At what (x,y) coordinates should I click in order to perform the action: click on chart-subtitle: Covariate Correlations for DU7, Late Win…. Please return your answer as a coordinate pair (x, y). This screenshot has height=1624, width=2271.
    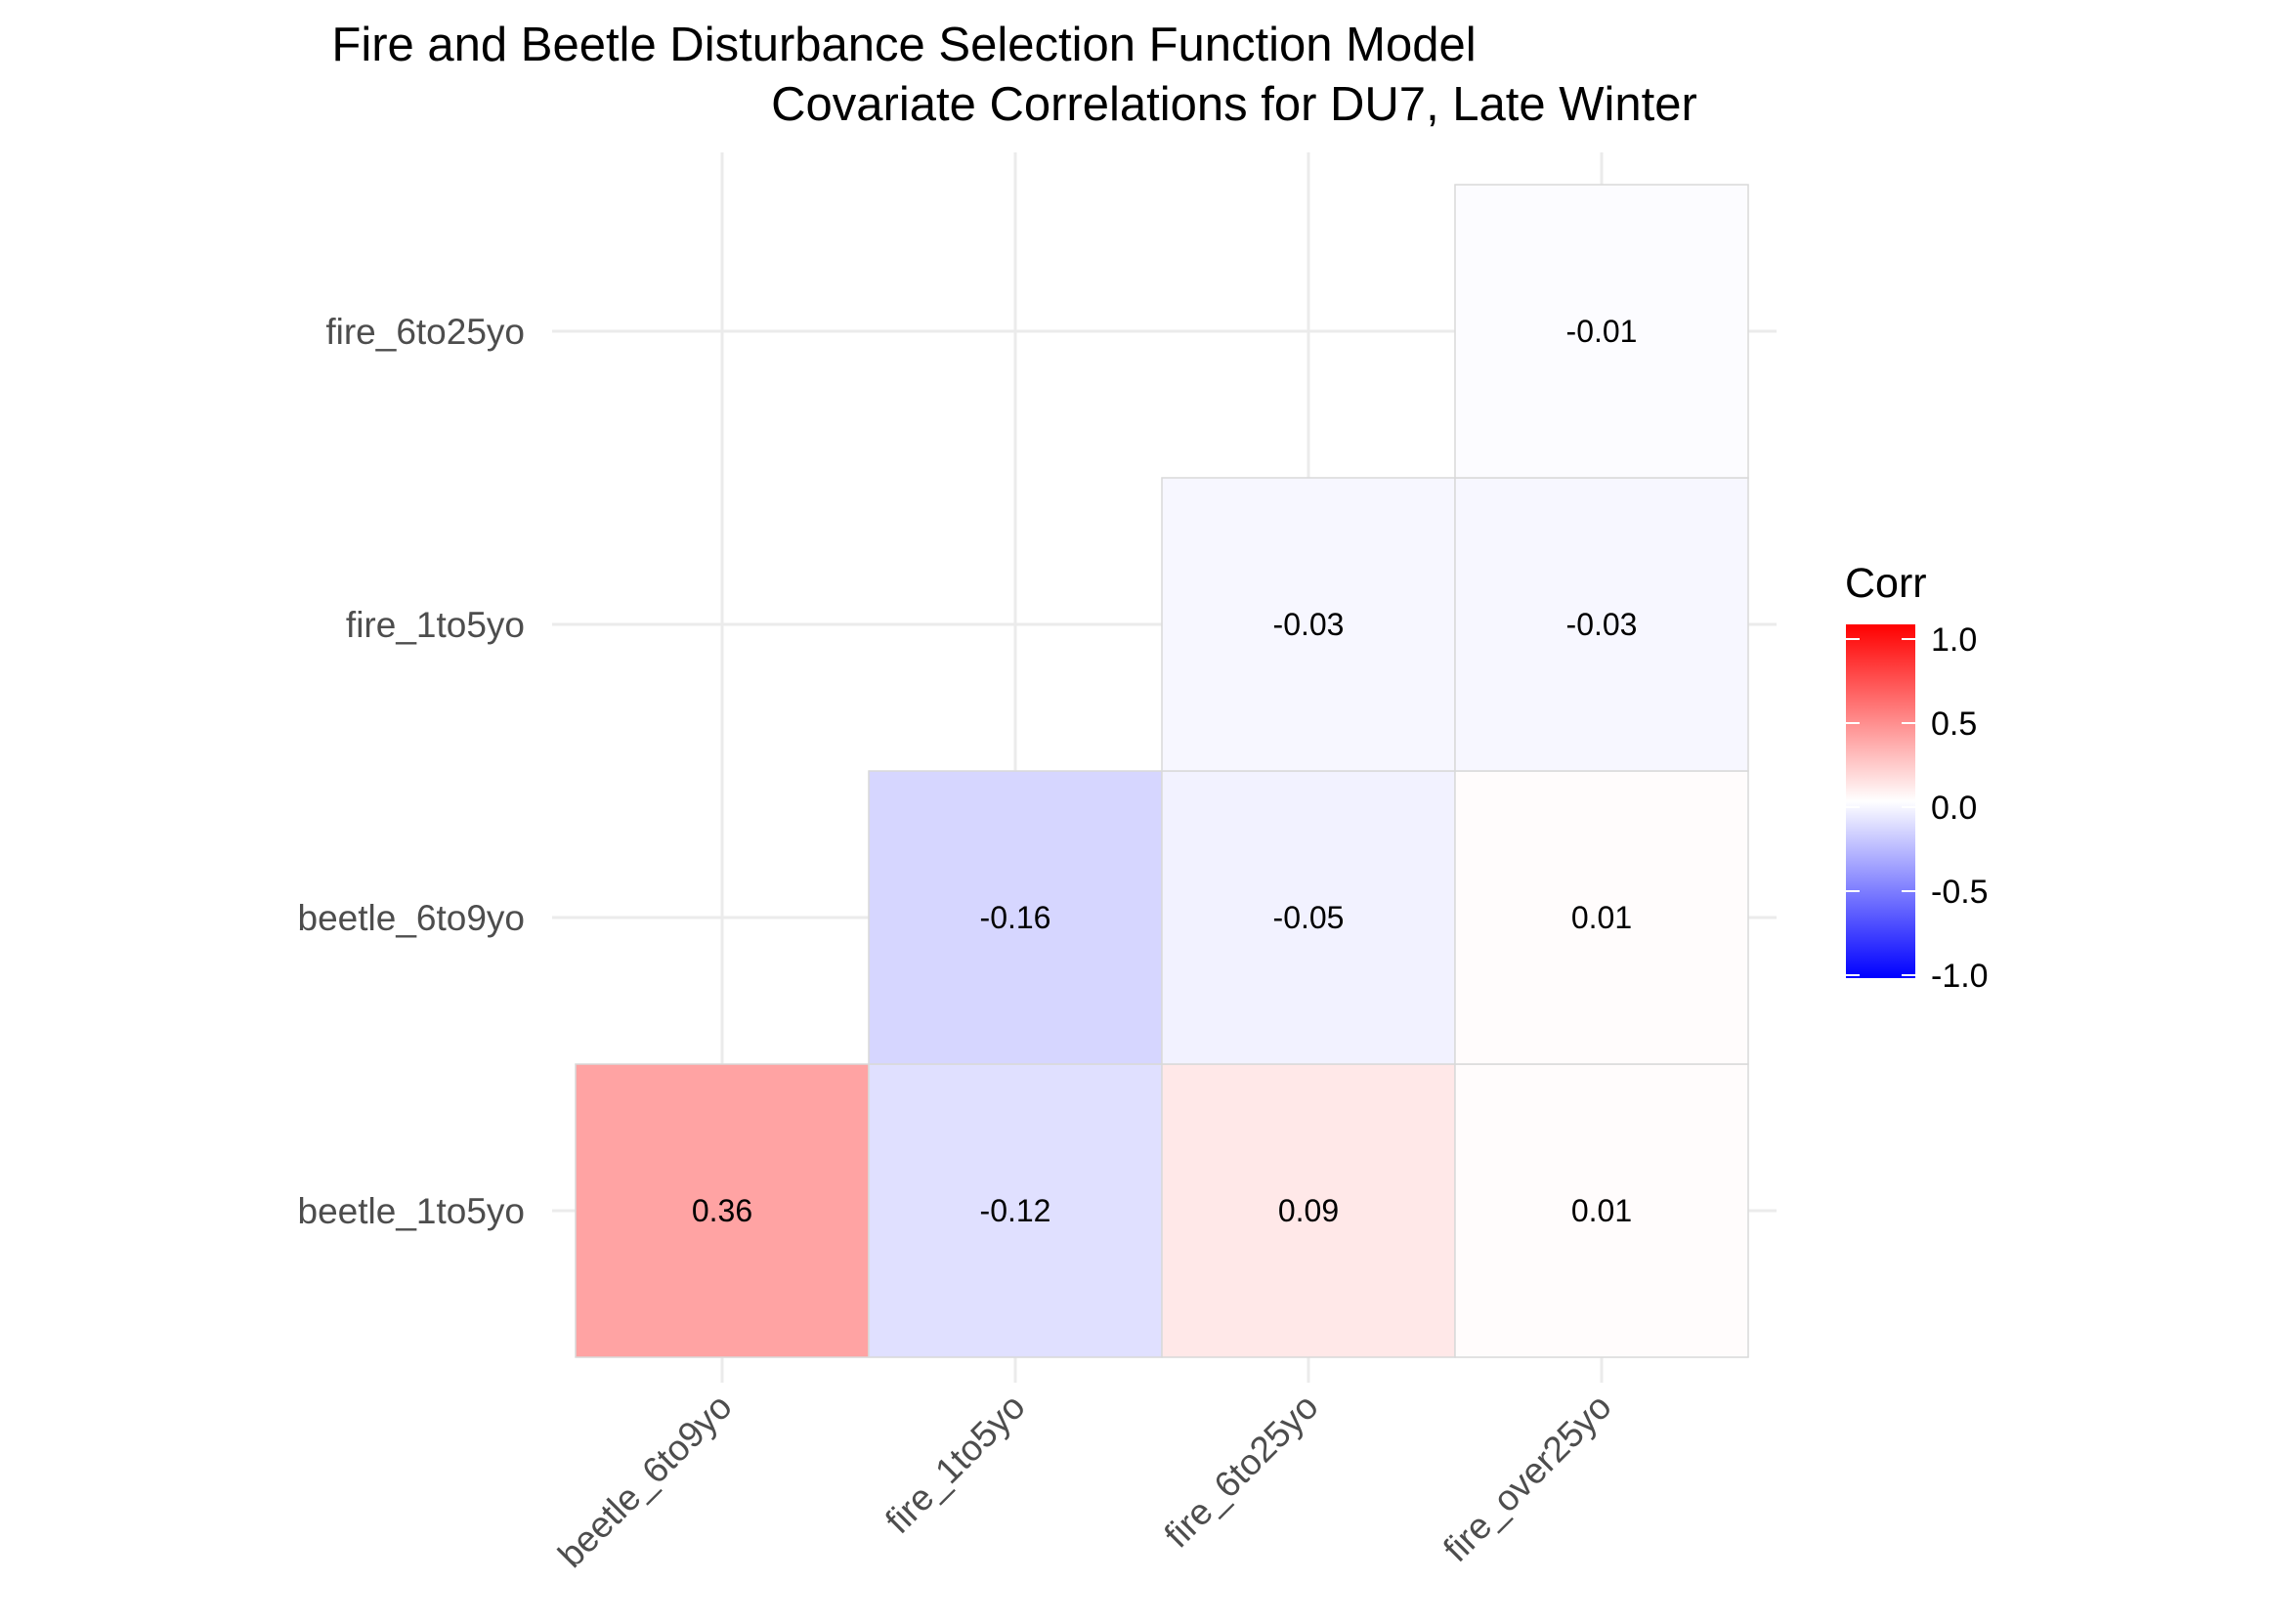
    Looking at the image, I should click on (1234, 104).